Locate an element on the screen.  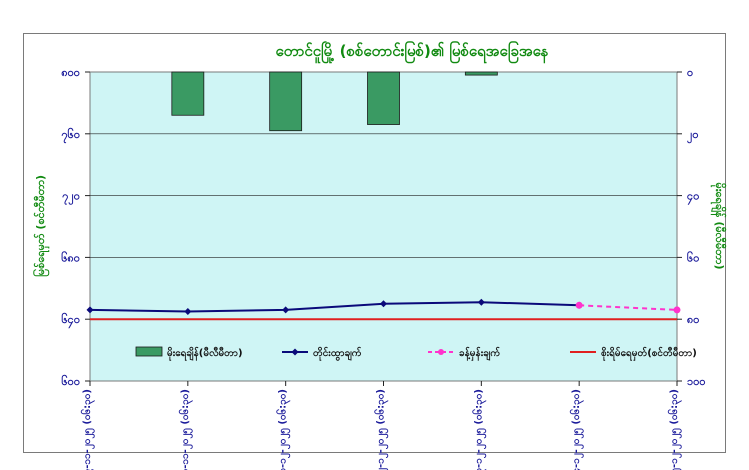
x-tick-label: ၁-၁၂-၂၀၂၅ (၀၆:၃၀) is located at coordinates (284, 429).